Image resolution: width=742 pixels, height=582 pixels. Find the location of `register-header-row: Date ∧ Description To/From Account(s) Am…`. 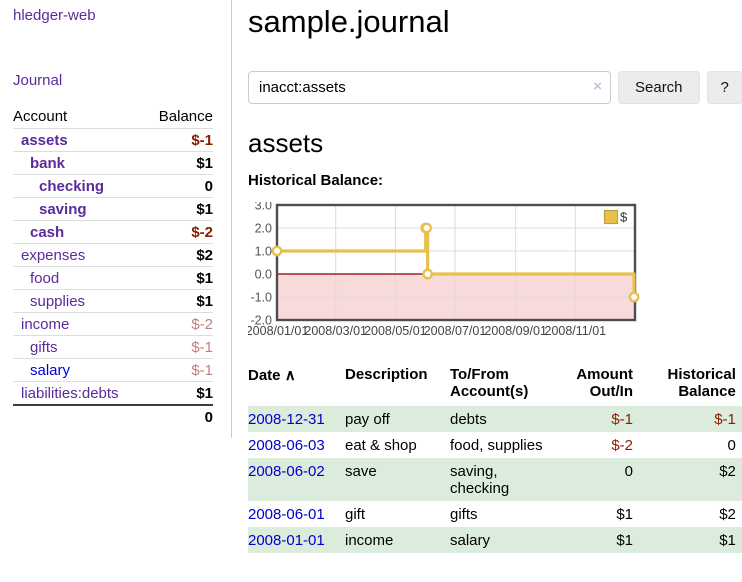

register-header-row: Date ∧ Description To/From Account(s) Am… is located at coordinates (495, 385).